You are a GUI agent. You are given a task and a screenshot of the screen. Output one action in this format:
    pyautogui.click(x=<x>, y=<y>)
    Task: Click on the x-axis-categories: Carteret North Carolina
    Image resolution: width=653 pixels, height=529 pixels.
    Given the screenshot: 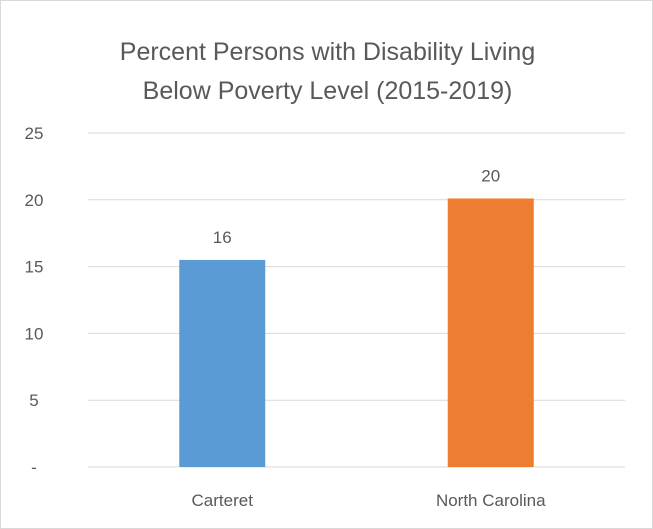 What is the action you would take?
    pyautogui.click(x=369, y=500)
    